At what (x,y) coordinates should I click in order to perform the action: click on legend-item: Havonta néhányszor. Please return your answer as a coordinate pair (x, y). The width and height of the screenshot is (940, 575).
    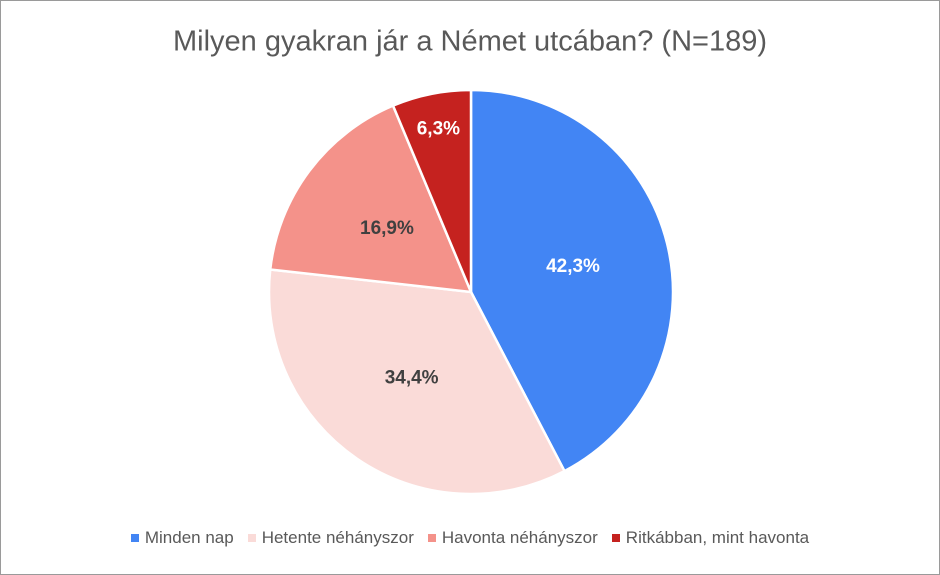
    Looking at the image, I should click on (512, 538).